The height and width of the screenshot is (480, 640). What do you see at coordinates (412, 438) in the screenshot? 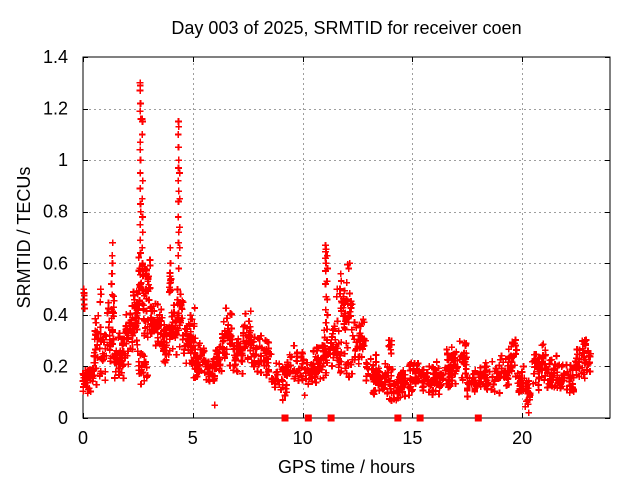
I see `x-tick-label: 15` at bounding box center [412, 438].